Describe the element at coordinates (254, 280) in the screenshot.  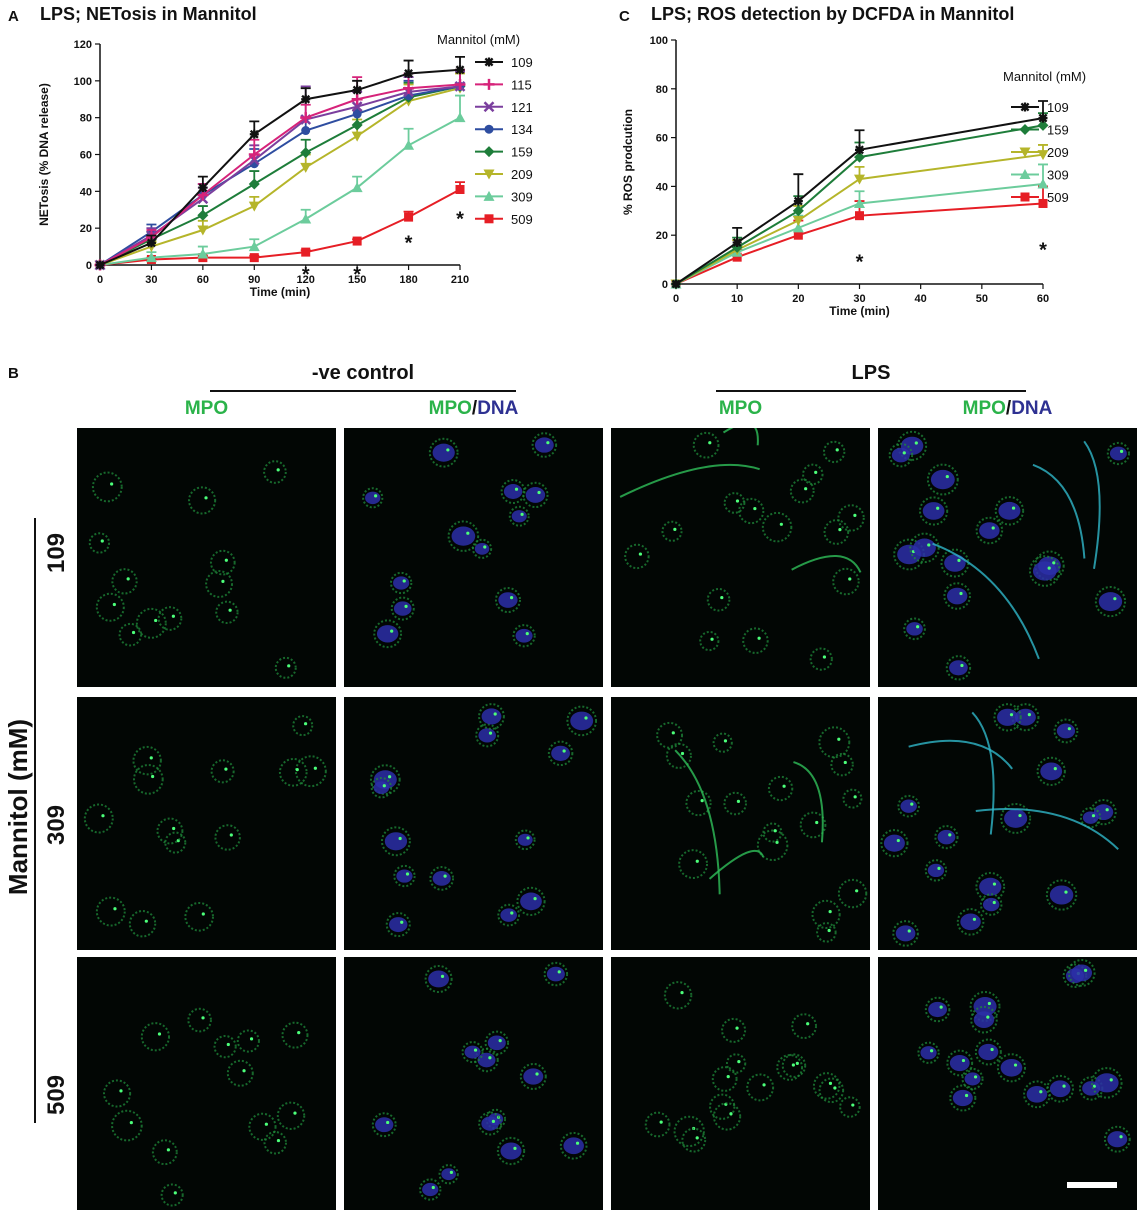
I see `x-tick-label: 90` at that location.